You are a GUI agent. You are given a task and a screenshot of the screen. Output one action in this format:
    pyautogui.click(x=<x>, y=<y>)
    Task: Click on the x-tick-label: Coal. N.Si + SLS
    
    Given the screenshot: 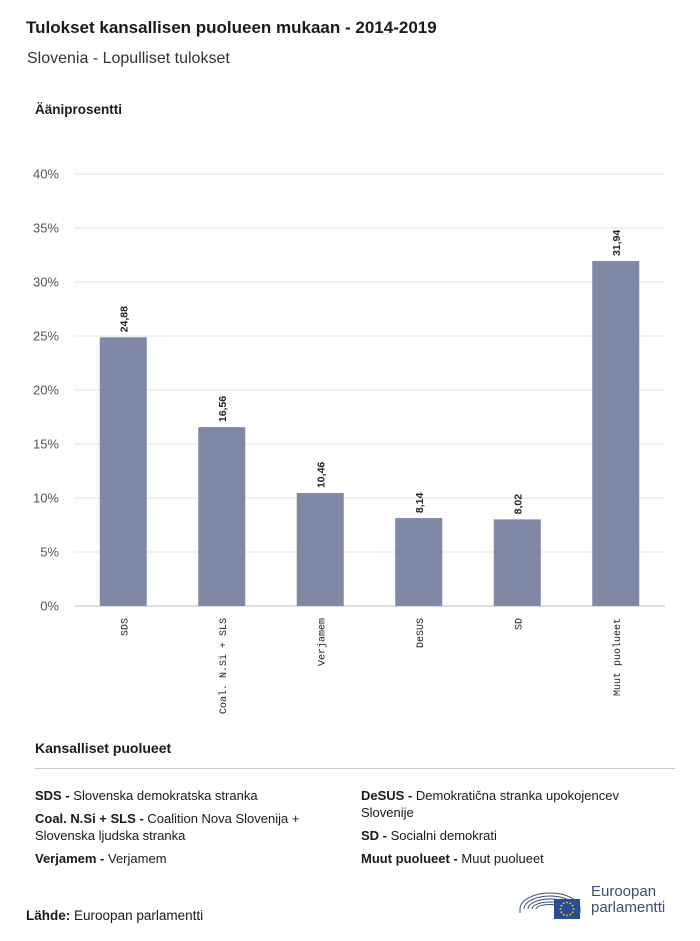 What is the action you would take?
    pyautogui.click(x=224, y=666)
    